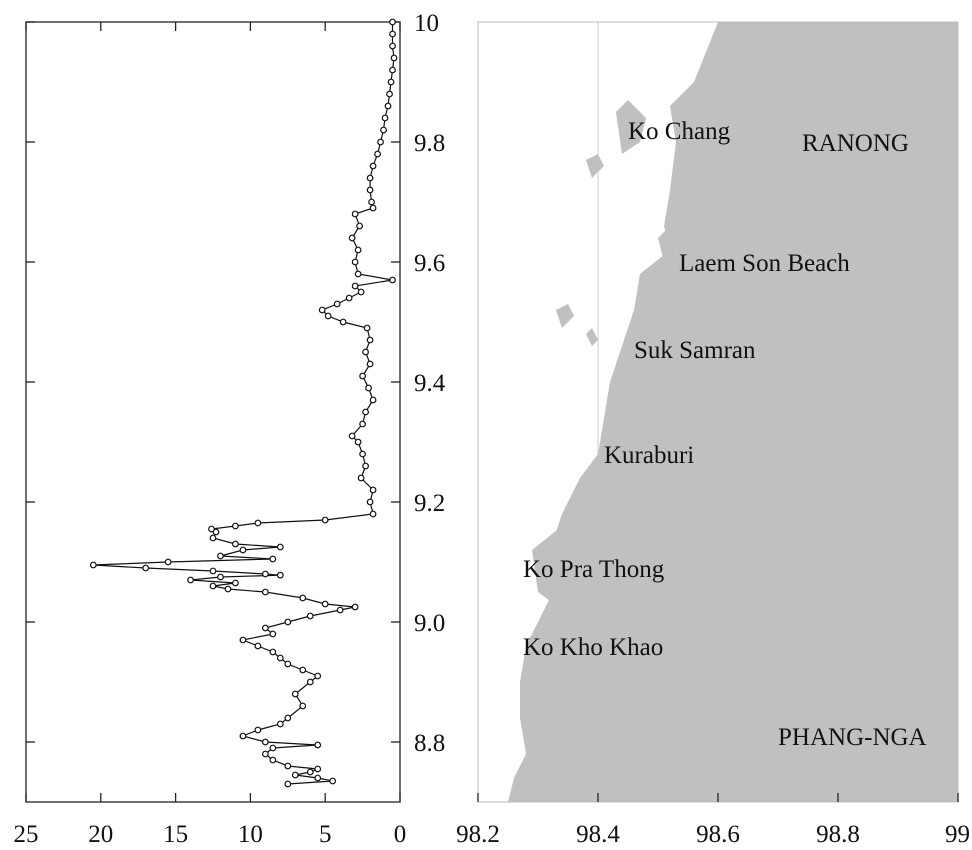 This screenshot has height=850, width=972. What do you see at coordinates (429, 743) in the screenshot?
I see `lat-tick-label: 8.8` at bounding box center [429, 743].